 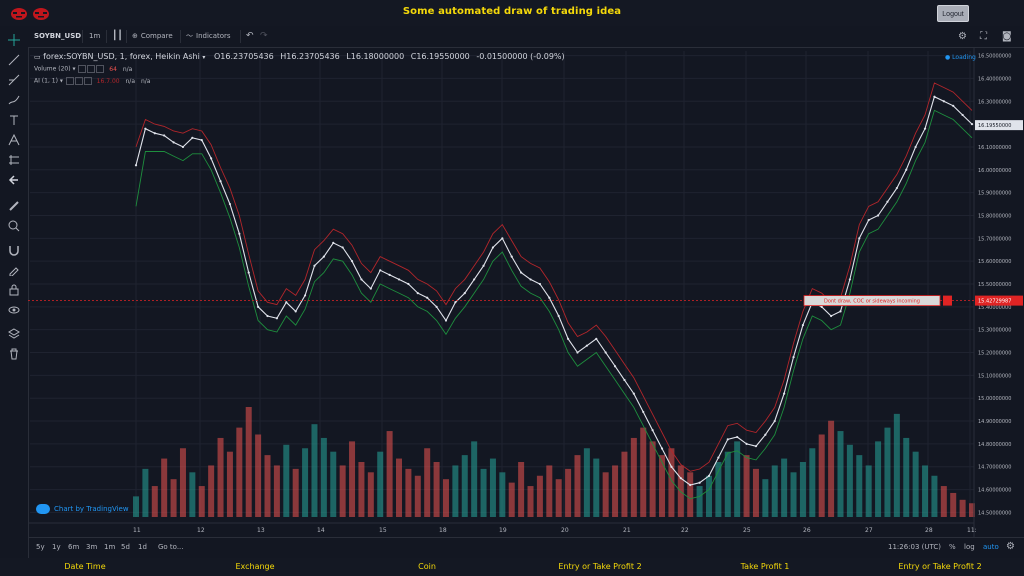 What do you see at coordinates (14, 180) in the screenshot?
I see `back-arrow-icon` at bounding box center [14, 180].